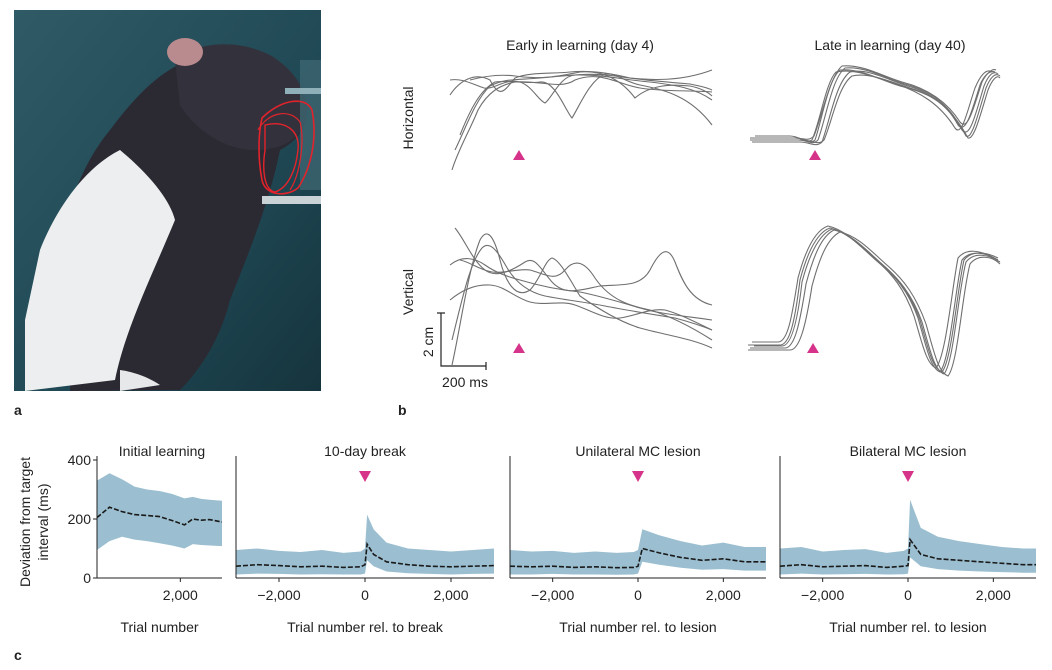 The height and width of the screenshot is (670, 1052). Describe the element at coordinates (180, 595) in the screenshot. I see `x-tick-label-0-0: 2,000` at that location.